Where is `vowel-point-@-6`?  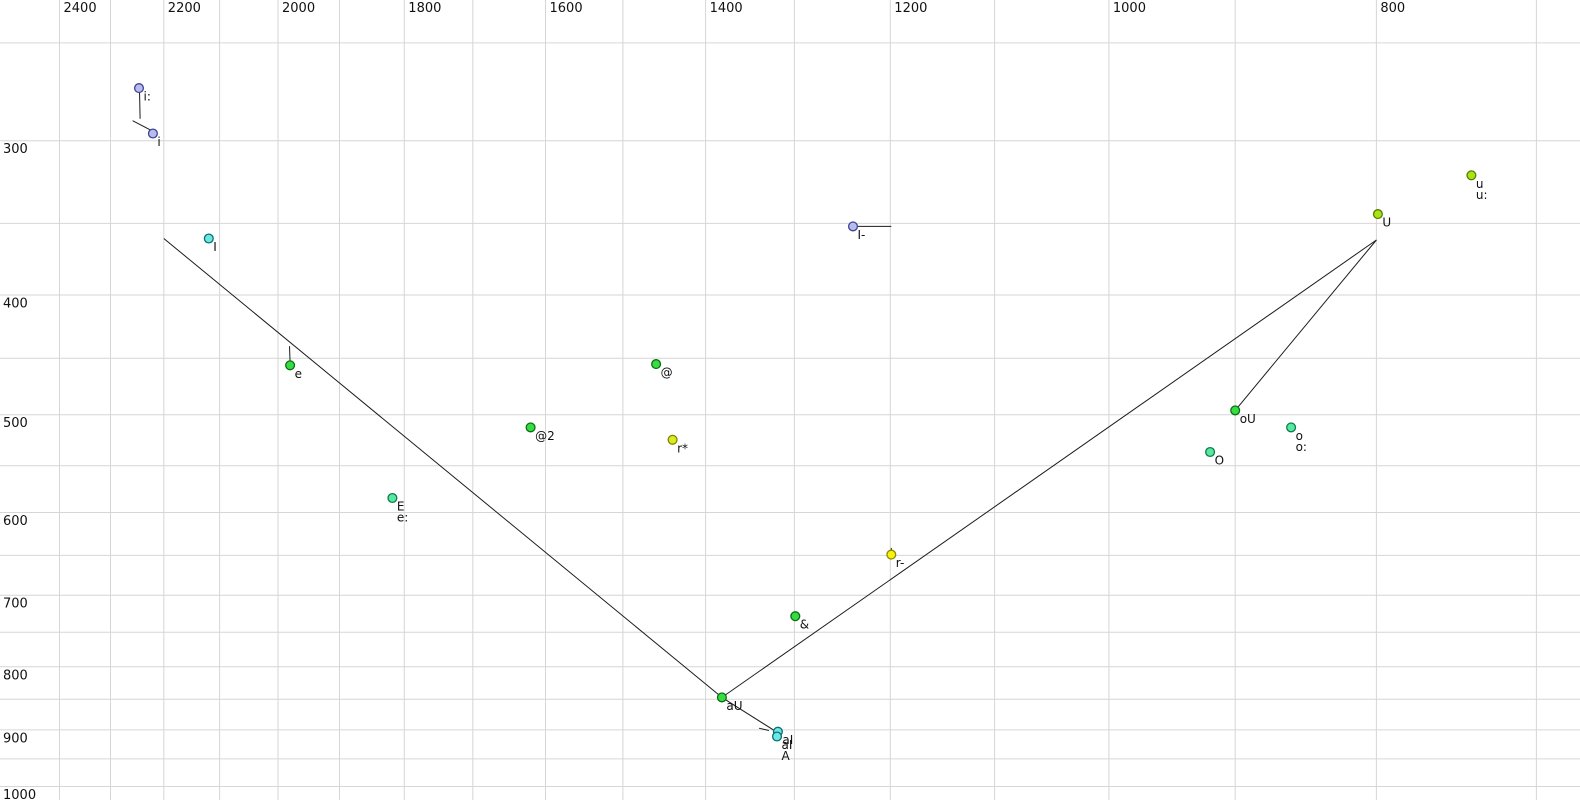
vowel-point-@-6 is located at coordinates (656, 364).